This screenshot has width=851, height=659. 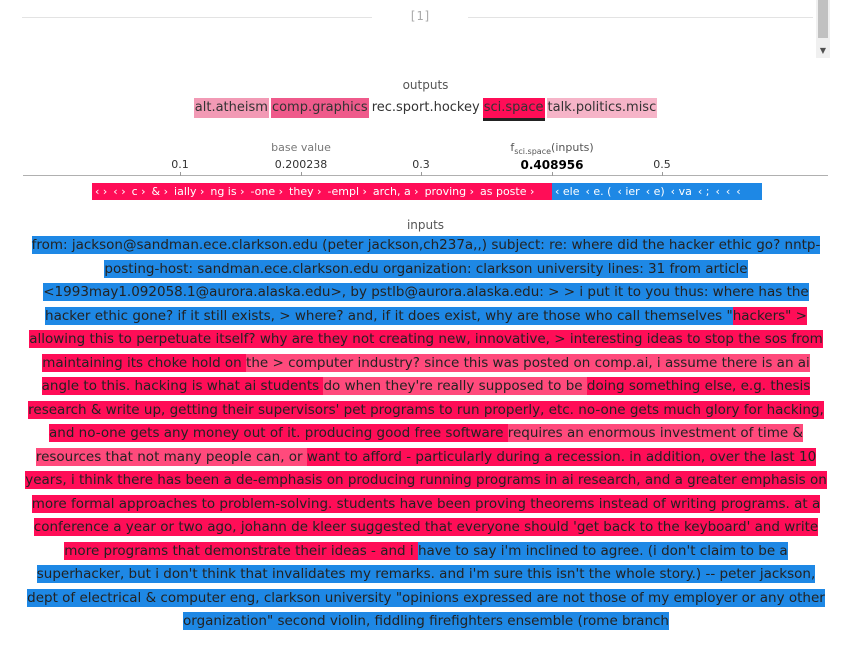 I want to click on tick-label: 0.1, so click(x=180, y=164).